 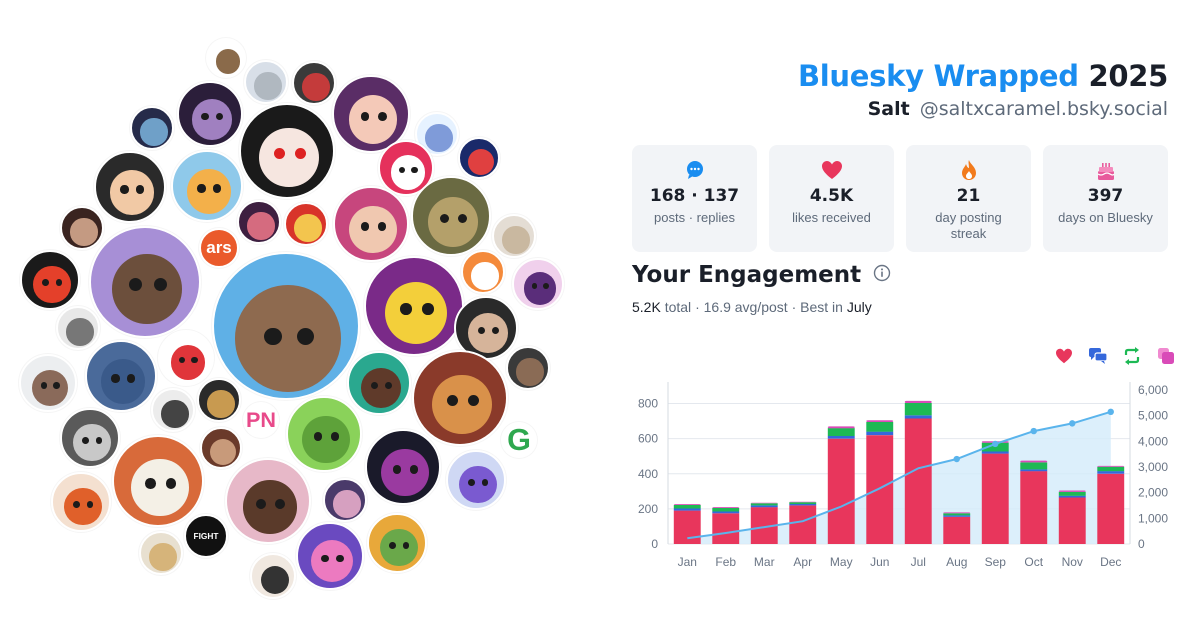 I want to click on brand-title: Bluesky Wrapped 2025, so click(x=983, y=76).